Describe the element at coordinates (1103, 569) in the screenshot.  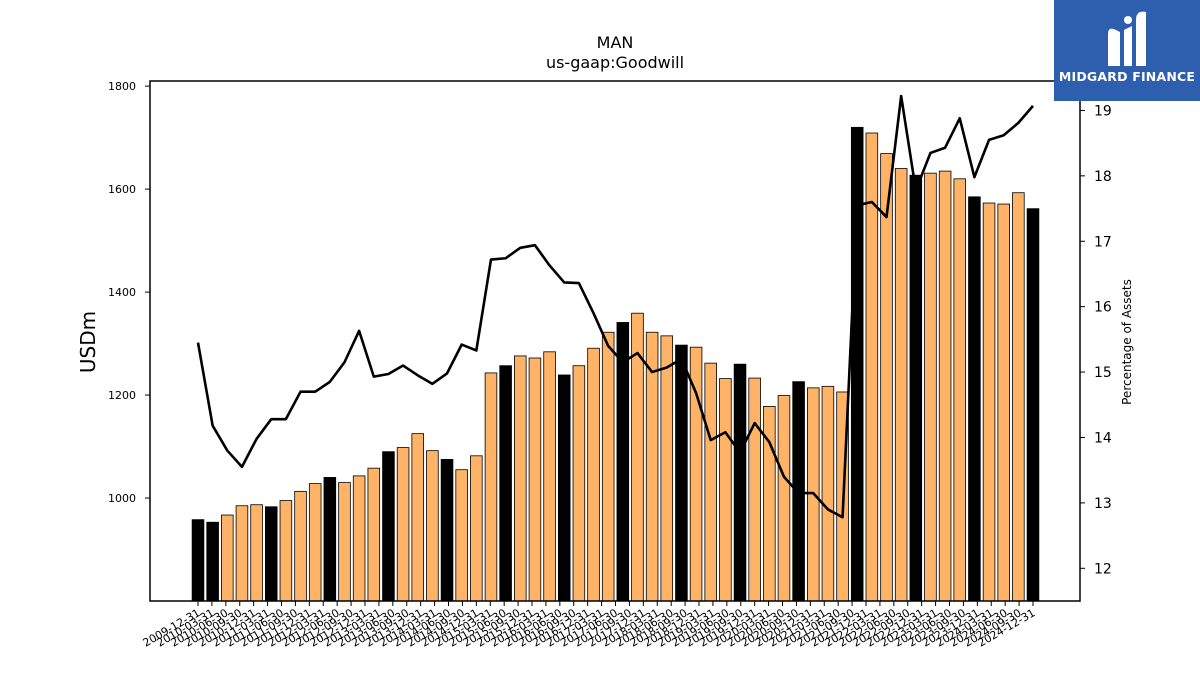
I see `y2-tick-label-0: 12` at that location.